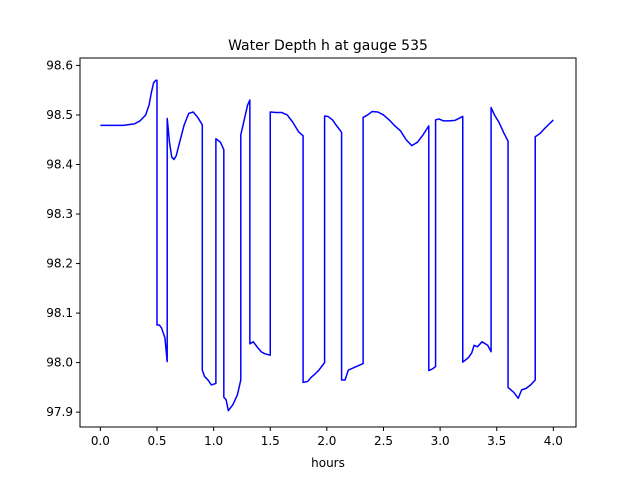 The width and height of the screenshot is (640, 480). Describe the element at coordinates (156, 441) in the screenshot. I see `x-tick-label: 0.5` at that location.